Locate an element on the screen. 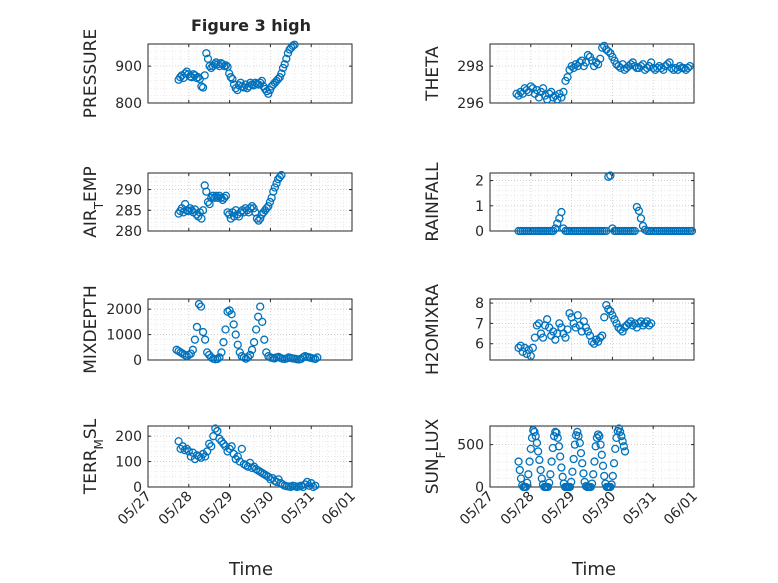 The image size is (778, 583). y-tick-label: 285 is located at coordinates (128, 211).